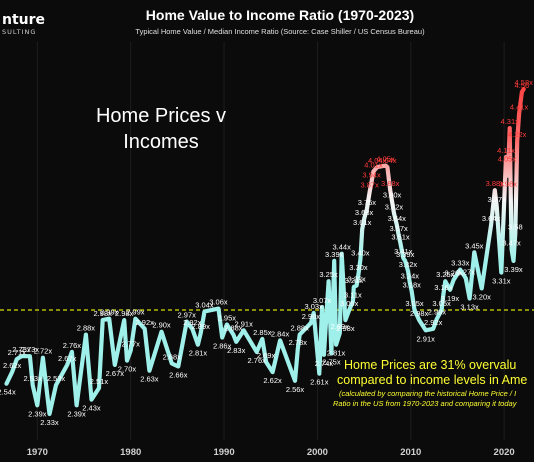 The image size is (534, 462). Describe the element at coordinates (410, 452) in the screenshot. I see `x-tick-label: 2010` at that location.